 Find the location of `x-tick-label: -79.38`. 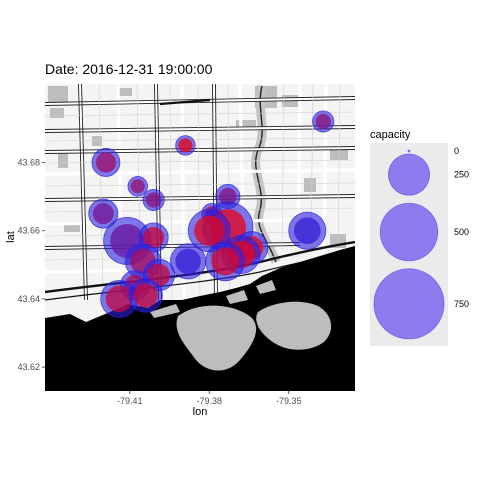

x-tick-label: -79.38 is located at coordinates (210, 401).